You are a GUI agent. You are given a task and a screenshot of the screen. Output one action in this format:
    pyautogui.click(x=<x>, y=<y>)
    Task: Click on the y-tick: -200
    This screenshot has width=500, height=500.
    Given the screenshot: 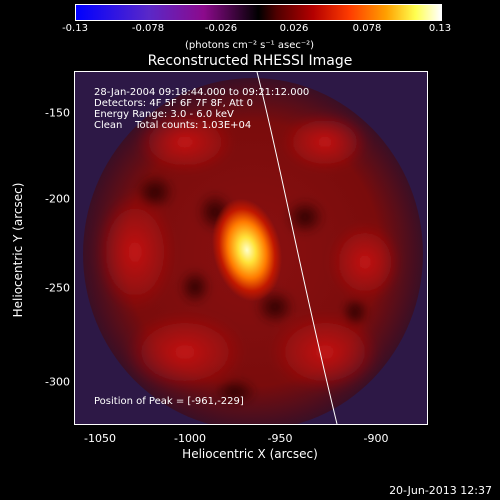 What is the action you would take?
    pyautogui.click(x=57, y=199)
    